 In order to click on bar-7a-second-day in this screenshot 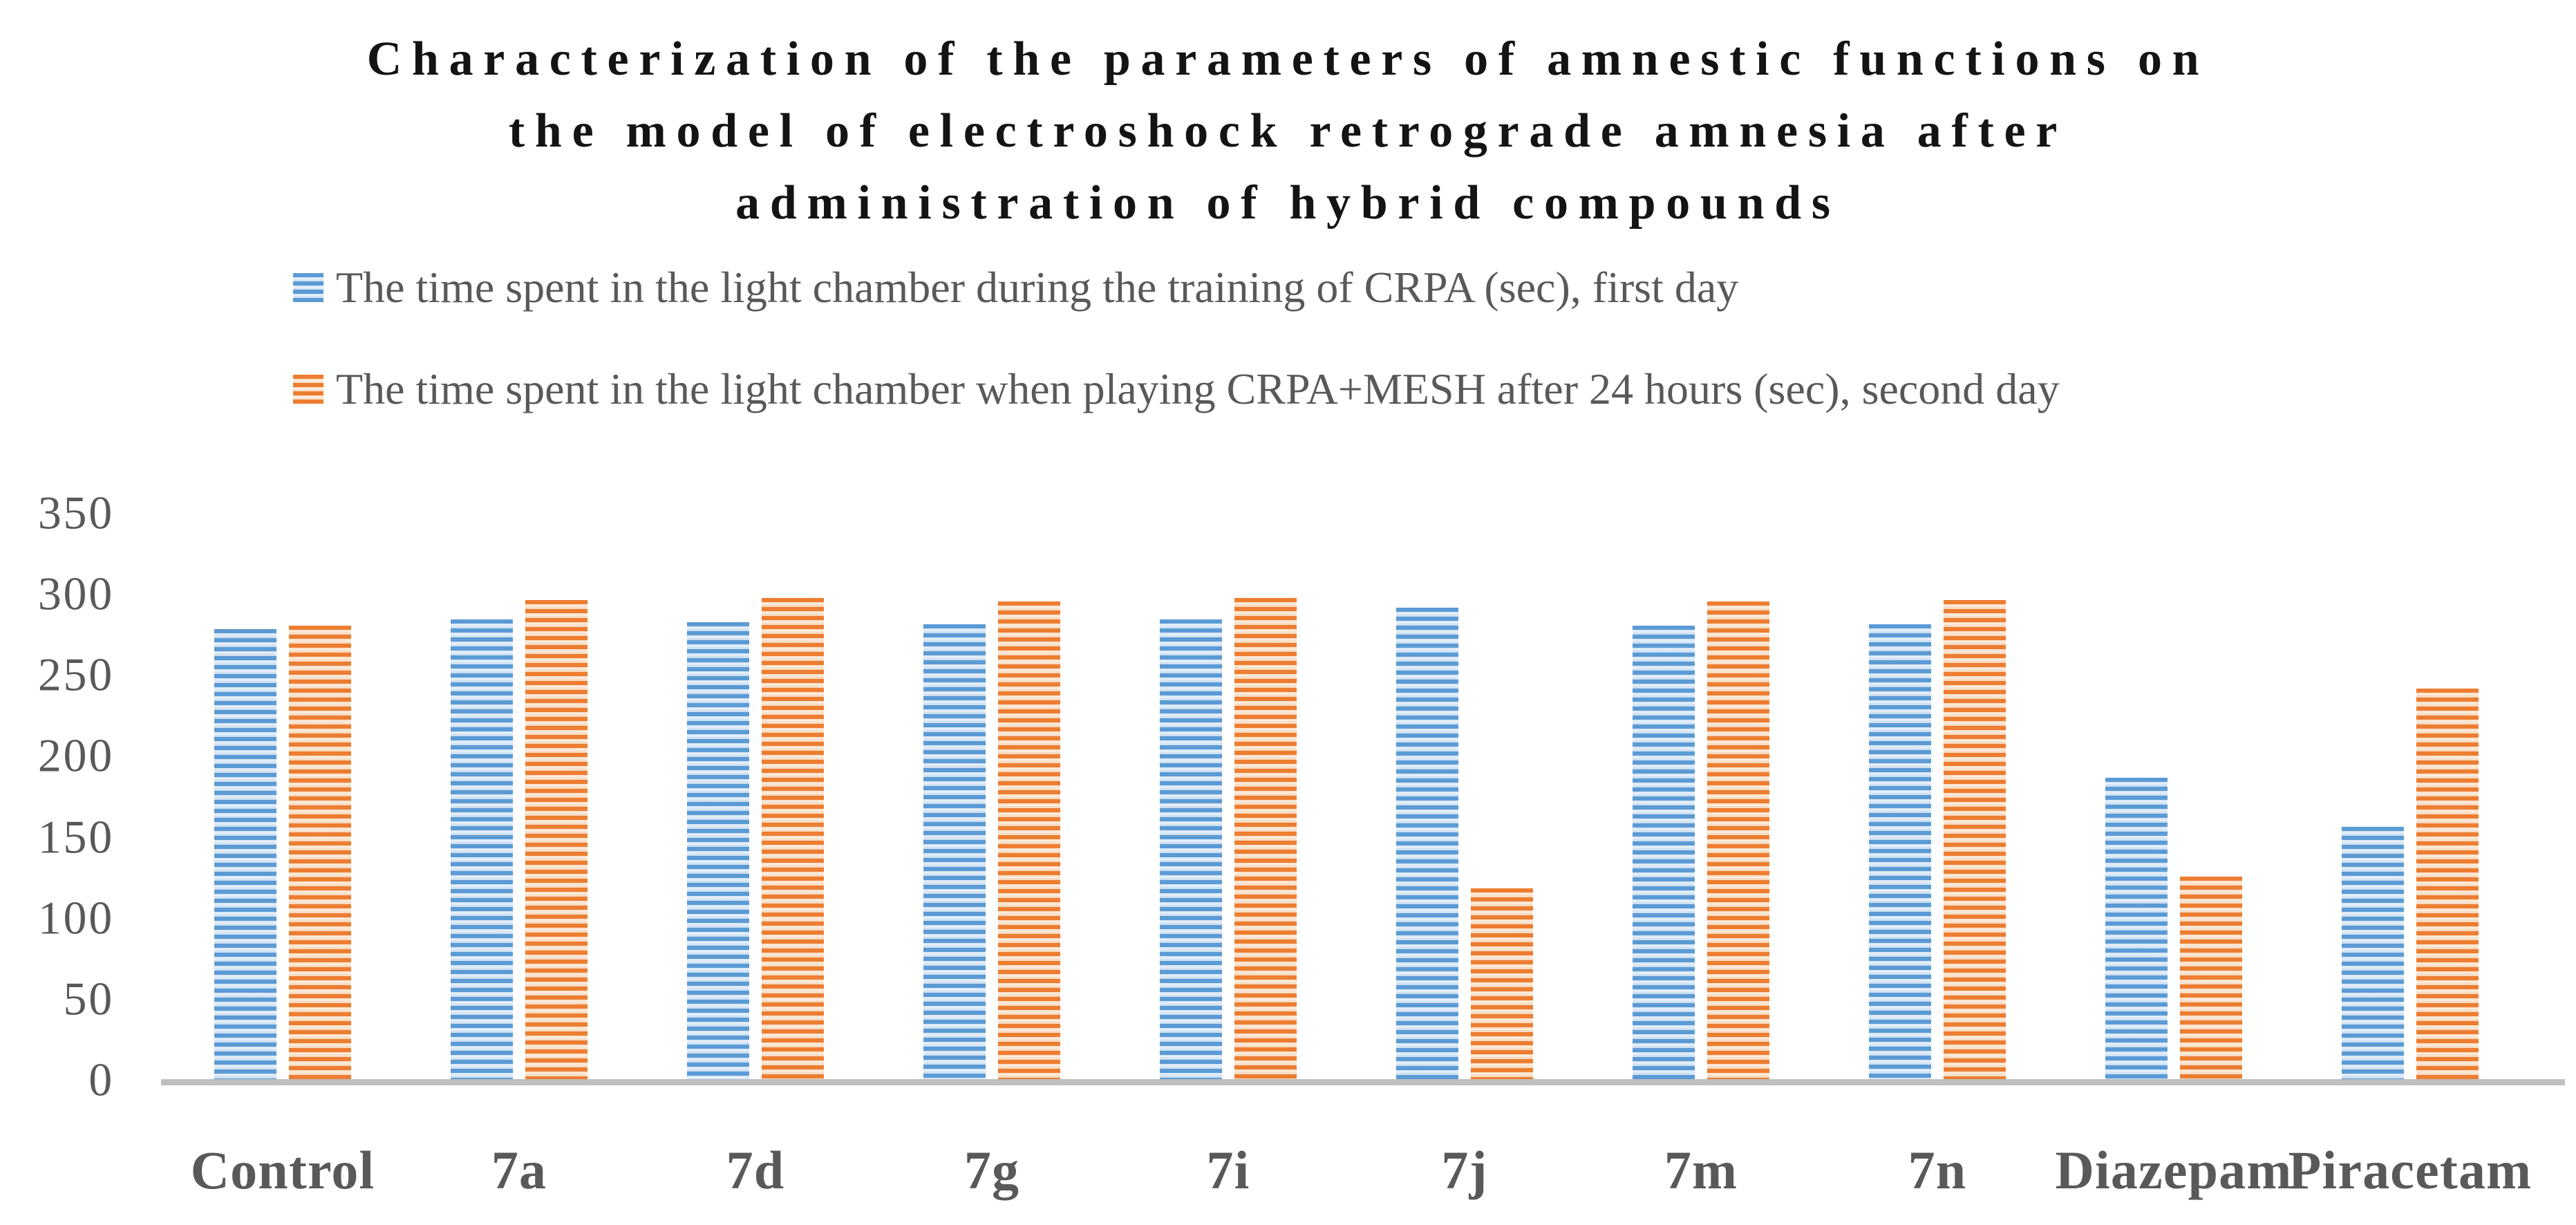, I will do `click(556, 839)`.